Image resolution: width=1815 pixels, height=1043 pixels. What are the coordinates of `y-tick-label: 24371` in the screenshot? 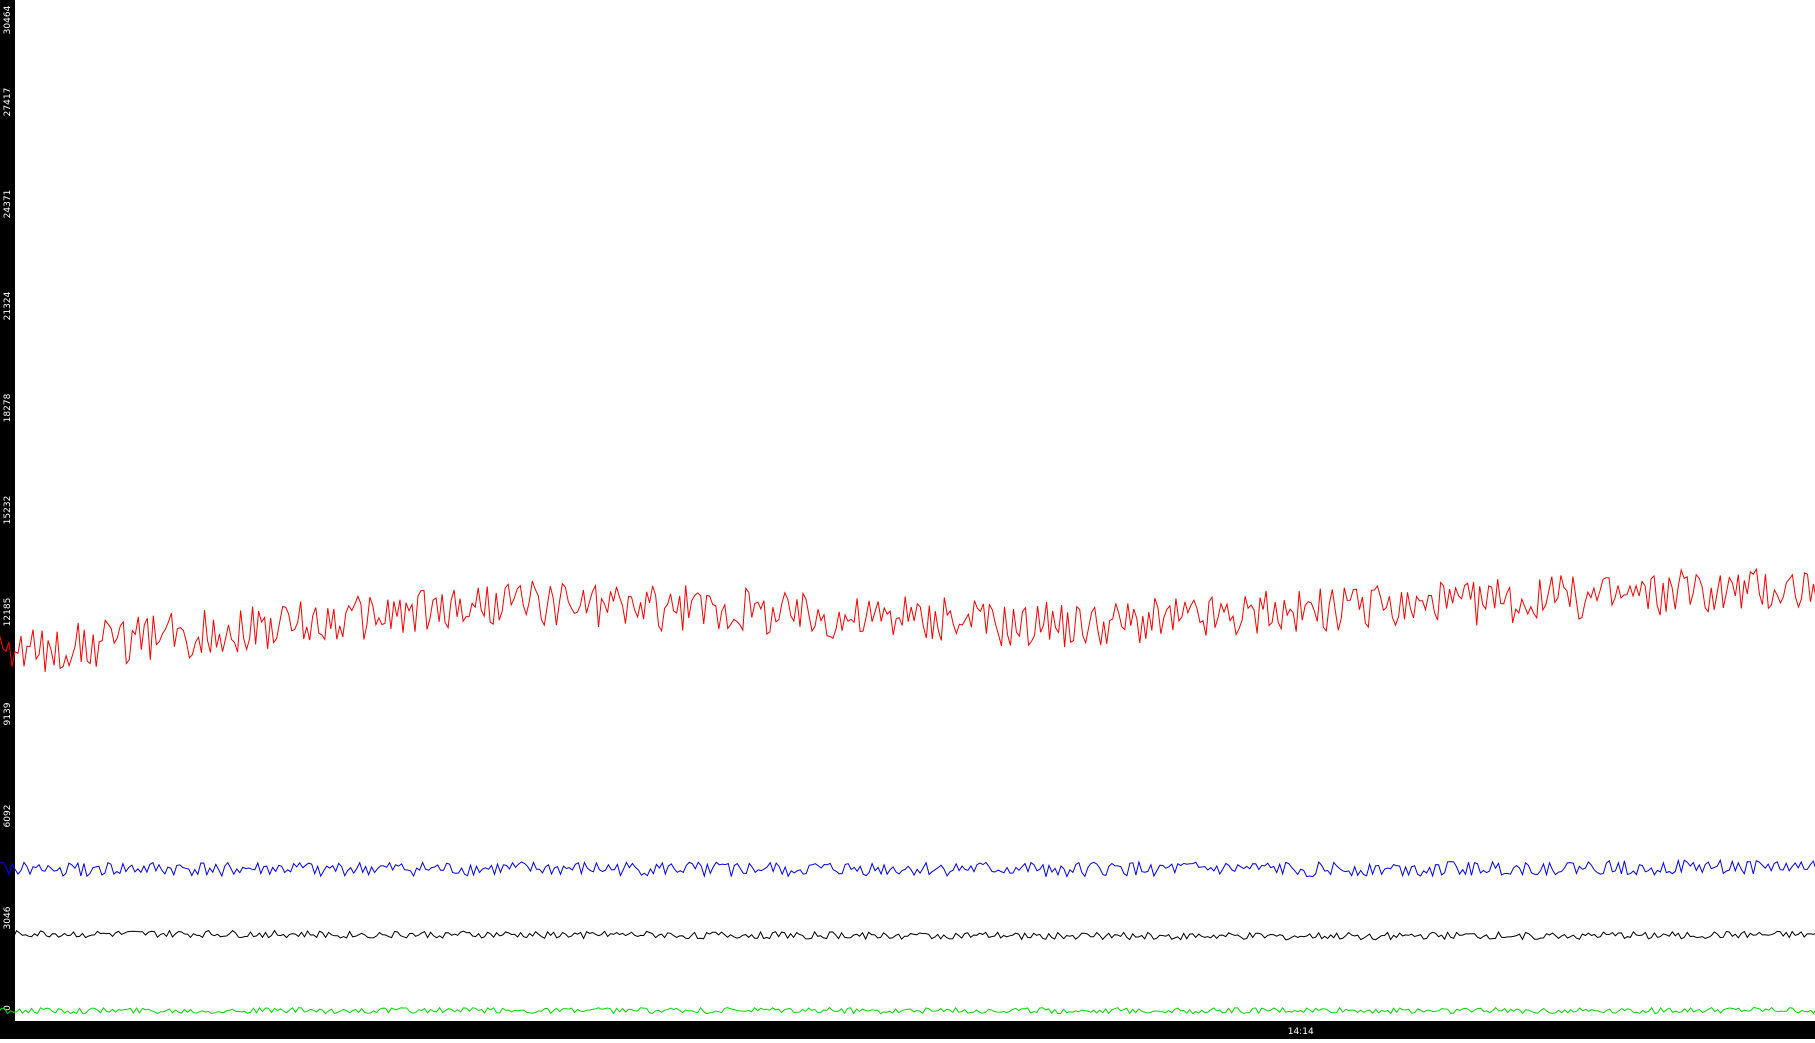 It's located at (8, 204).